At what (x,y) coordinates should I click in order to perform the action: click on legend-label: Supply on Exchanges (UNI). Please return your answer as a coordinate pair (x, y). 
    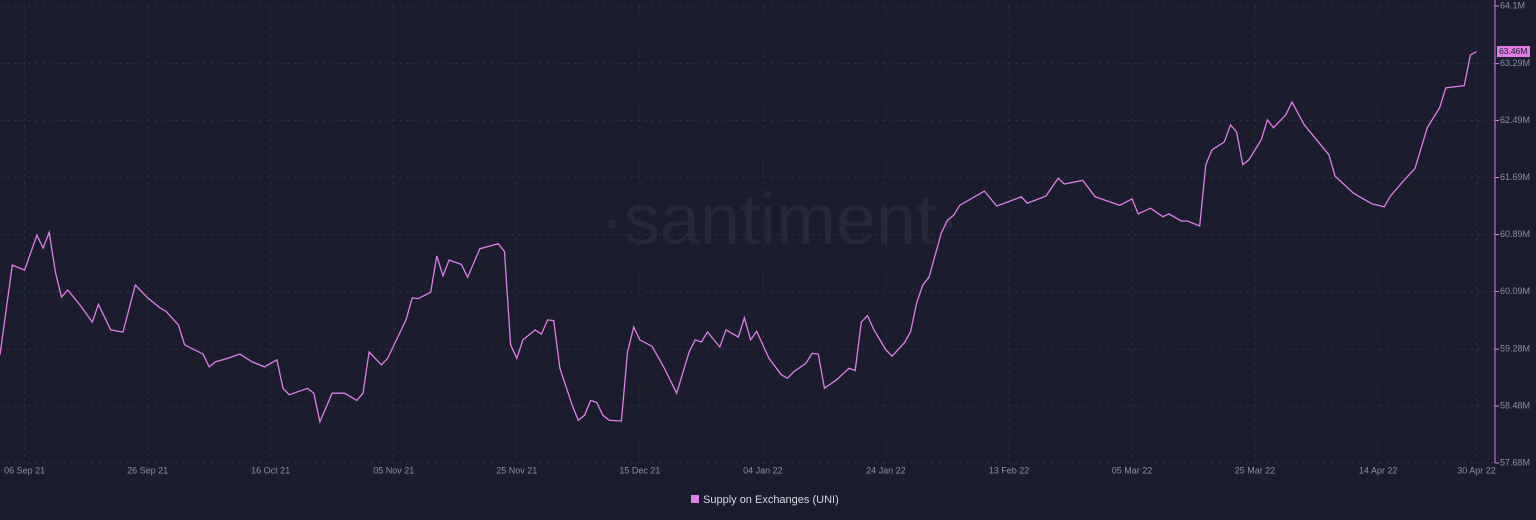
    Looking at the image, I should click on (771, 500).